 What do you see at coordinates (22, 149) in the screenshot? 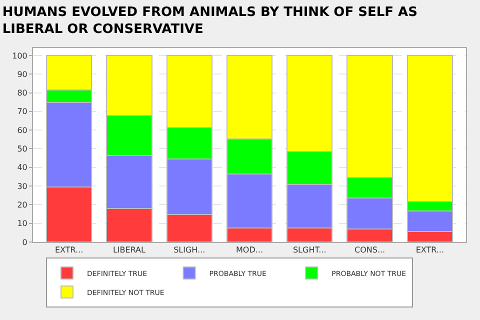
I see `y-tick-label: 50` at bounding box center [22, 149].